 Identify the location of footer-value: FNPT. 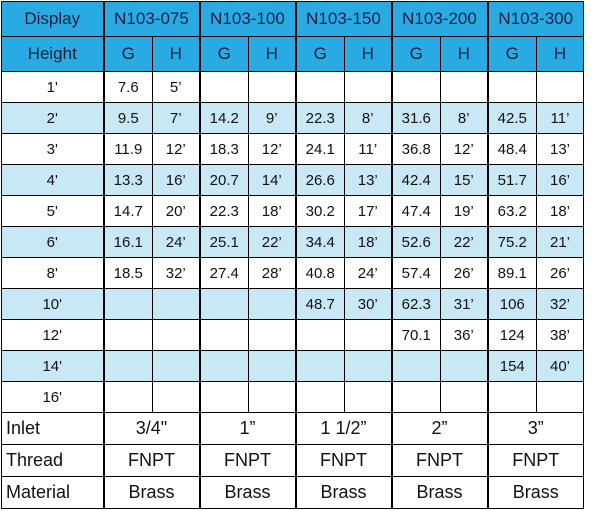
(439, 460).